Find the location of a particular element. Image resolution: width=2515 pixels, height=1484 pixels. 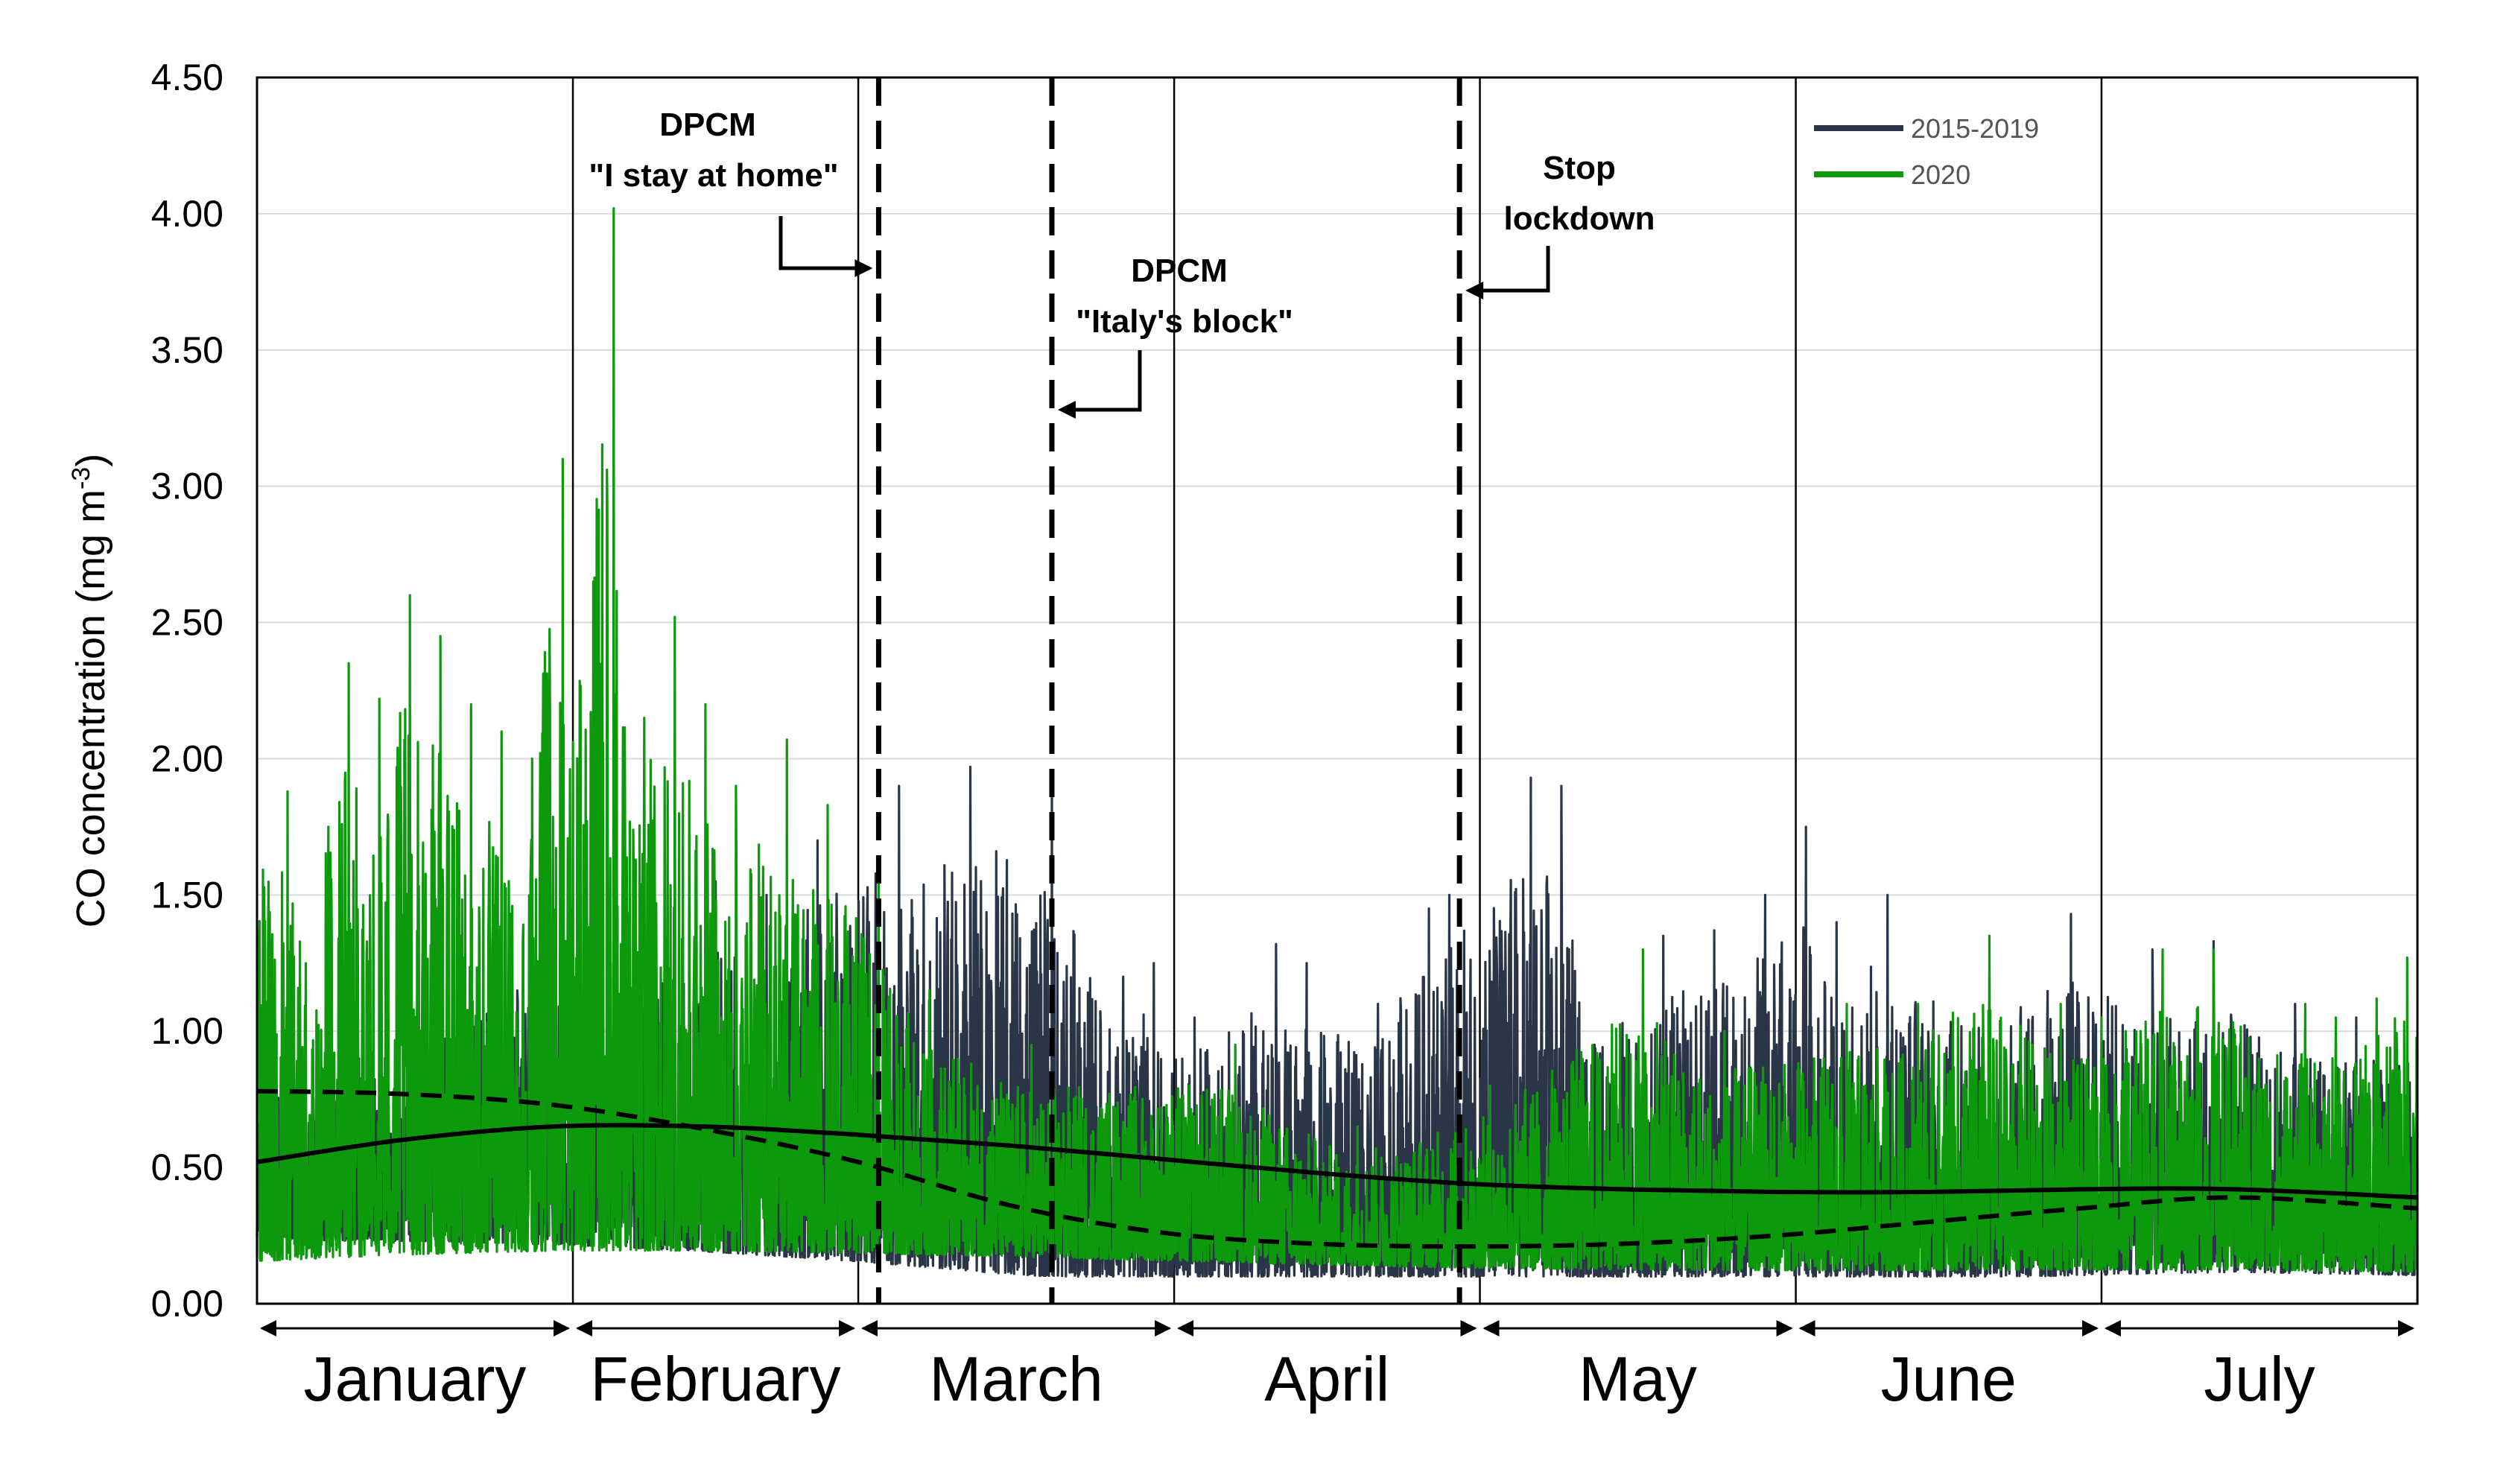

event-label-0-line1: DPCM is located at coordinates (707, 125).